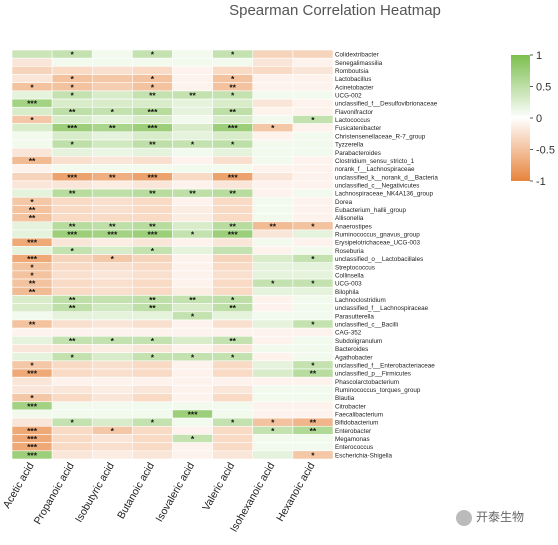  Describe the element at coordinates (359, 415) in the screenshot. I see `row-label: Faecalibacterium` at that location.